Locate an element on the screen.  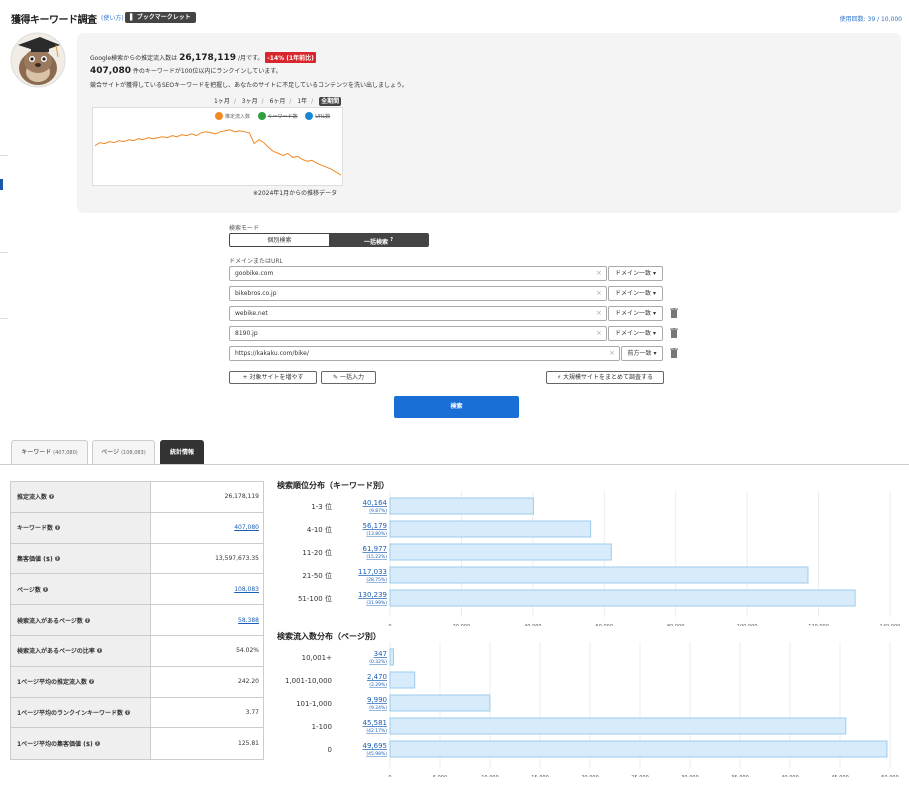
domain-label: ドメインまたはURL is located at coordinates (256, 261).